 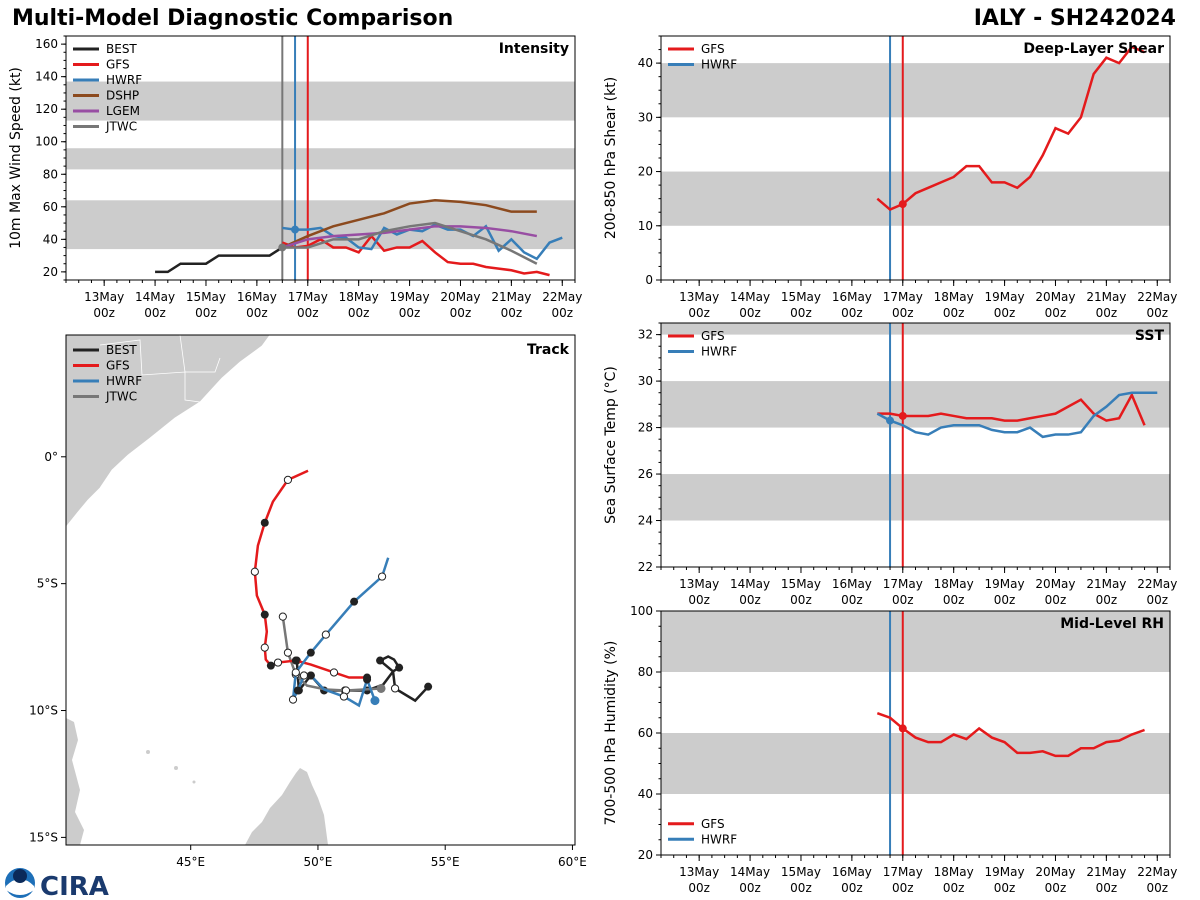 I want to click on x-tick-label: 13May, so click(x=699, y=872).